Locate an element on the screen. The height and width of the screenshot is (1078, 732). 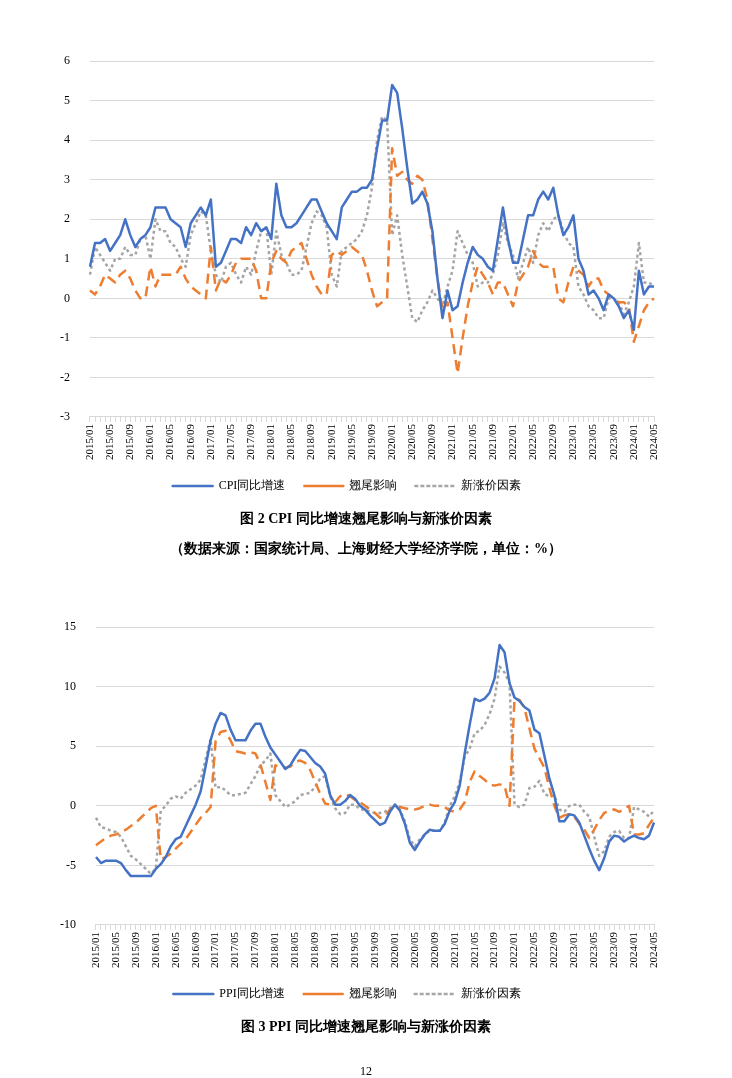
y-tick-label: 10 is located at coordinates (70, 685).